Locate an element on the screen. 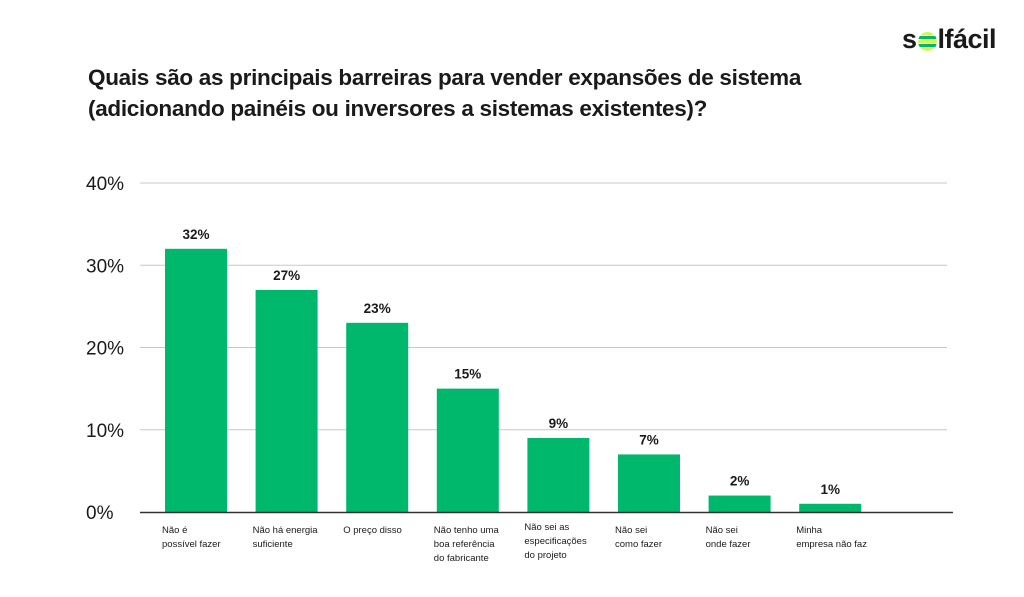 The width and height of the screenshot is (1024, 597). x-tick-label: Não tenho uma boa referência do fabricante is located at coordinates (479, 545).